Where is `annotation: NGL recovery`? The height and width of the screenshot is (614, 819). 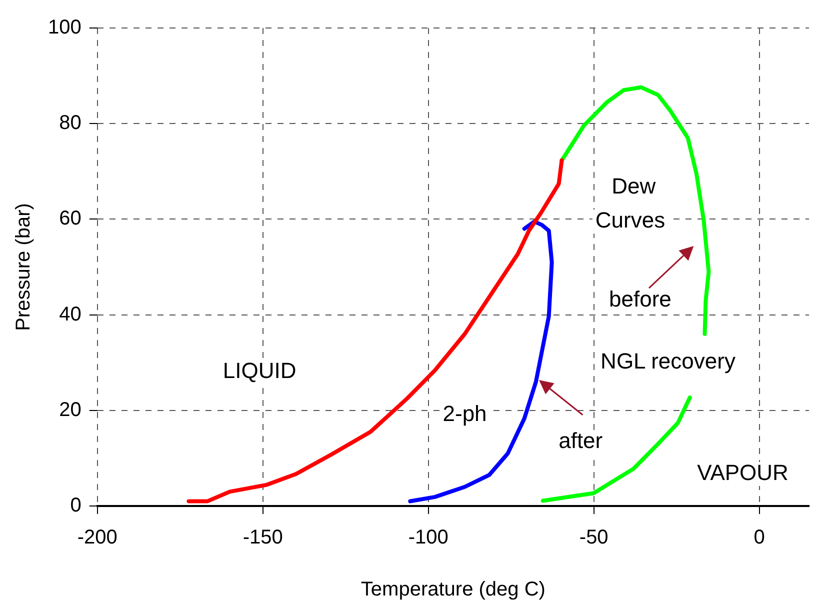 annotation: NGL recovery is located at coordinates (668, 361).